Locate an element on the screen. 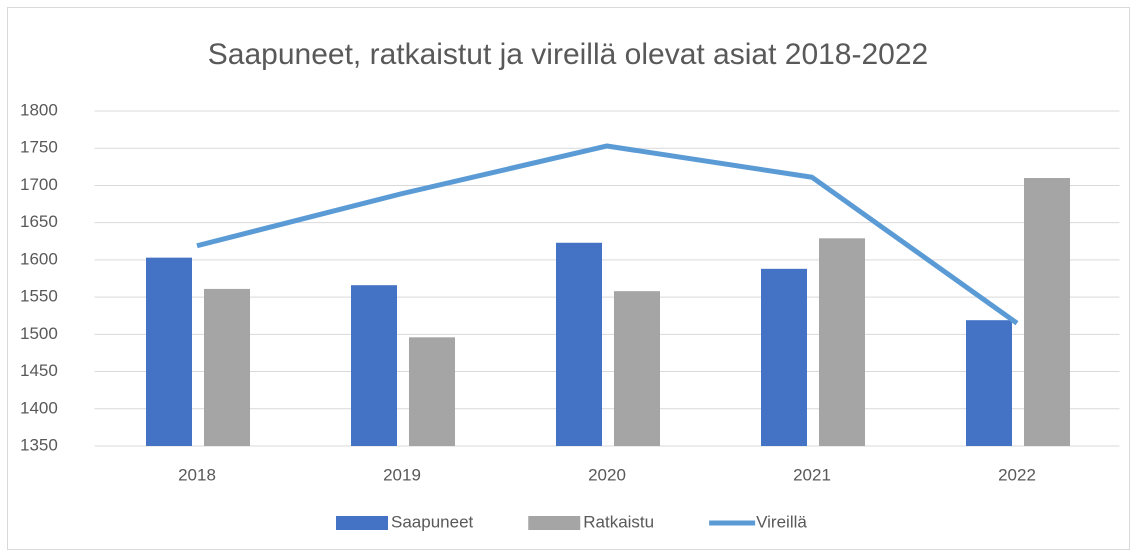 The width and height of the screenshot is (1137, 557). y-tick-label: 1650 is located at coordinates (39, 221).